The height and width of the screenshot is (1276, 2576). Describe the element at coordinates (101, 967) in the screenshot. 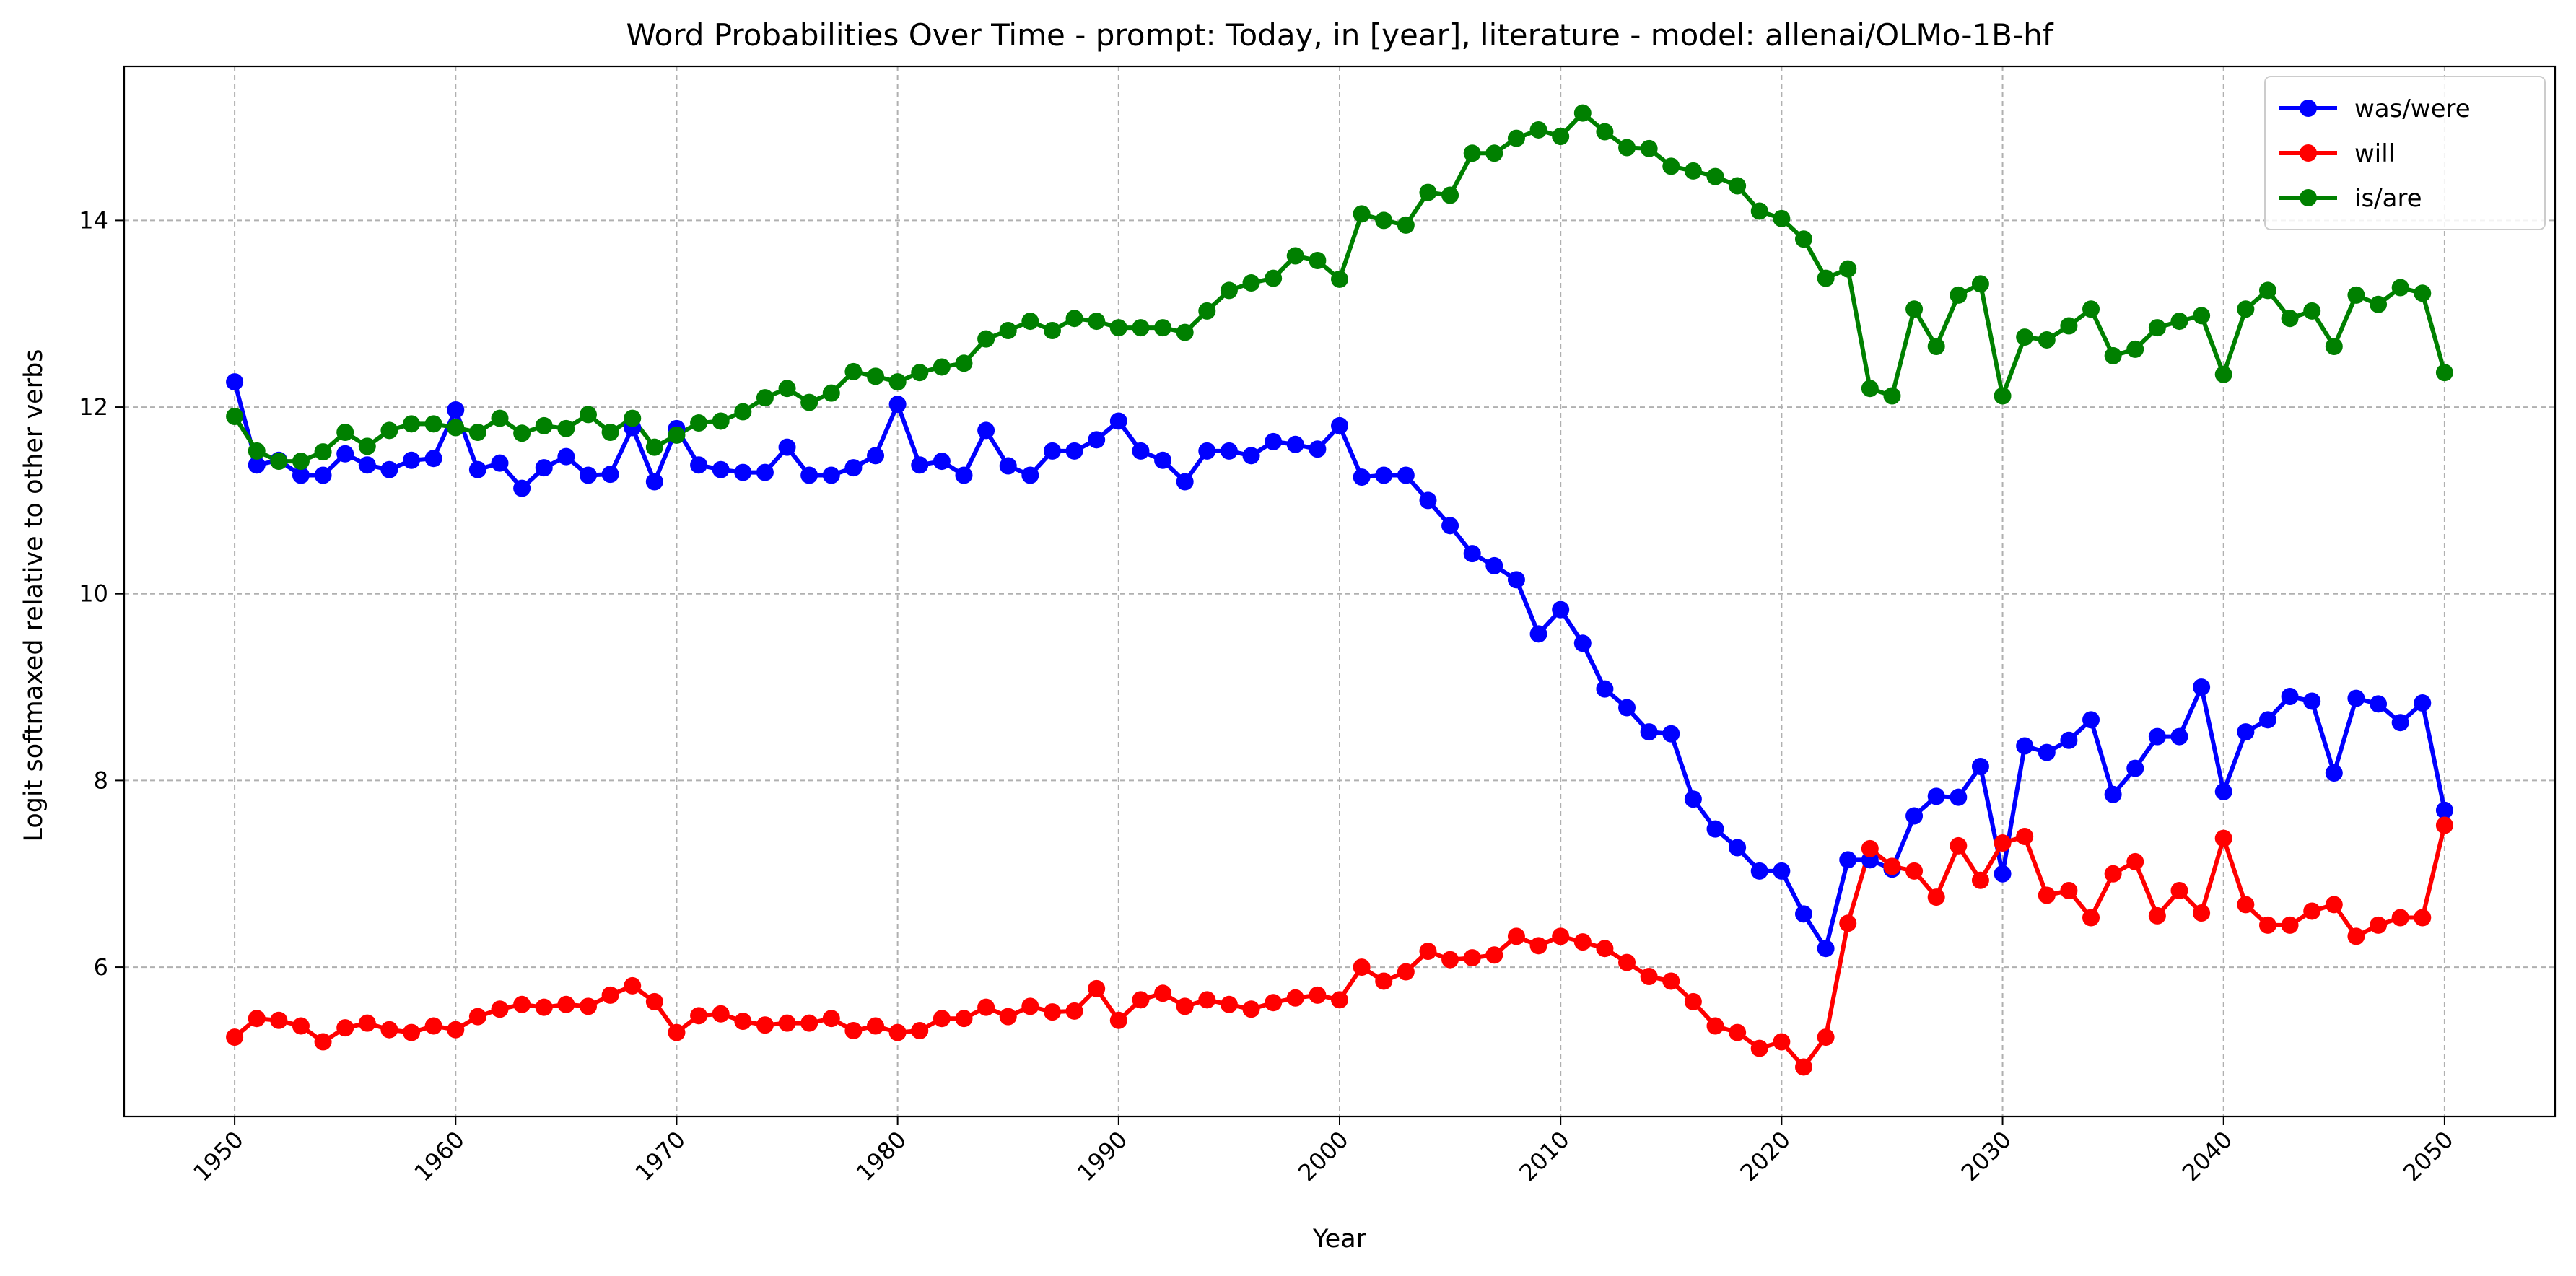

I see `y-tick-label: 6` at that location.